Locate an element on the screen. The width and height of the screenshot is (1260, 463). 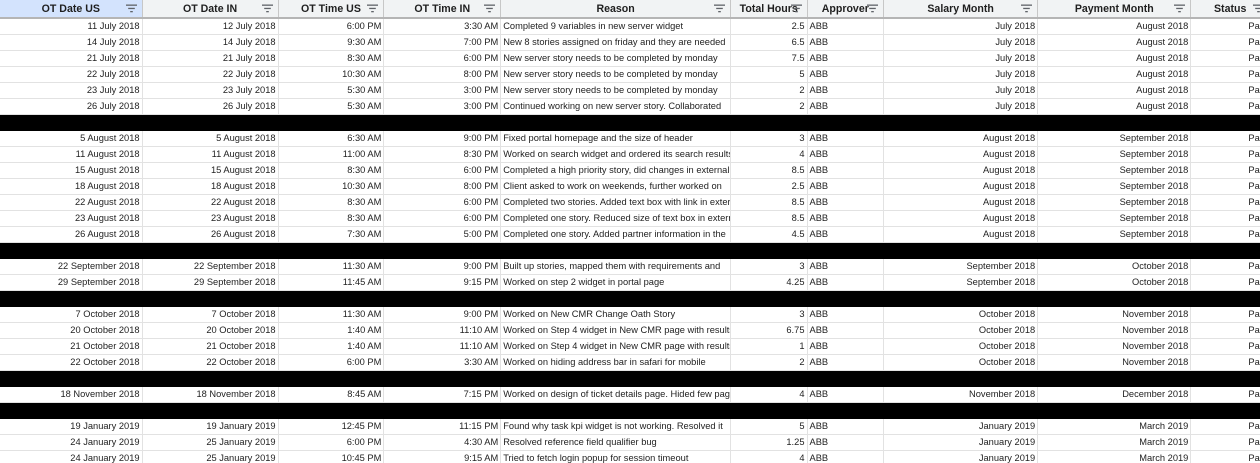
cell-ot-date-in: 7 October 2018 is located at coordinates (210, 314).